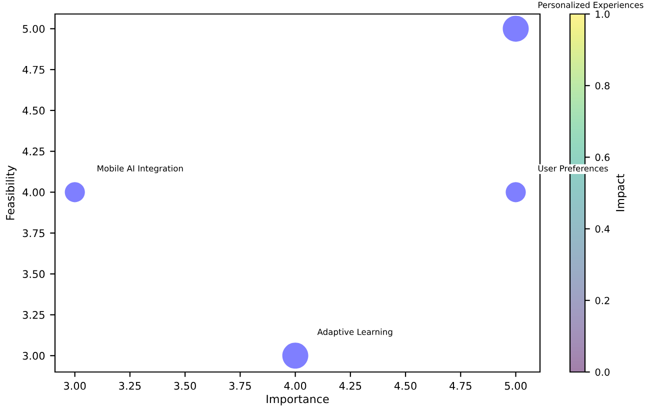 The width and height of the screenshot is (651, 408). Describe the element at coordinates (602, 300) in the screenshot. I see `color-bar-label: 0.2` at that location.